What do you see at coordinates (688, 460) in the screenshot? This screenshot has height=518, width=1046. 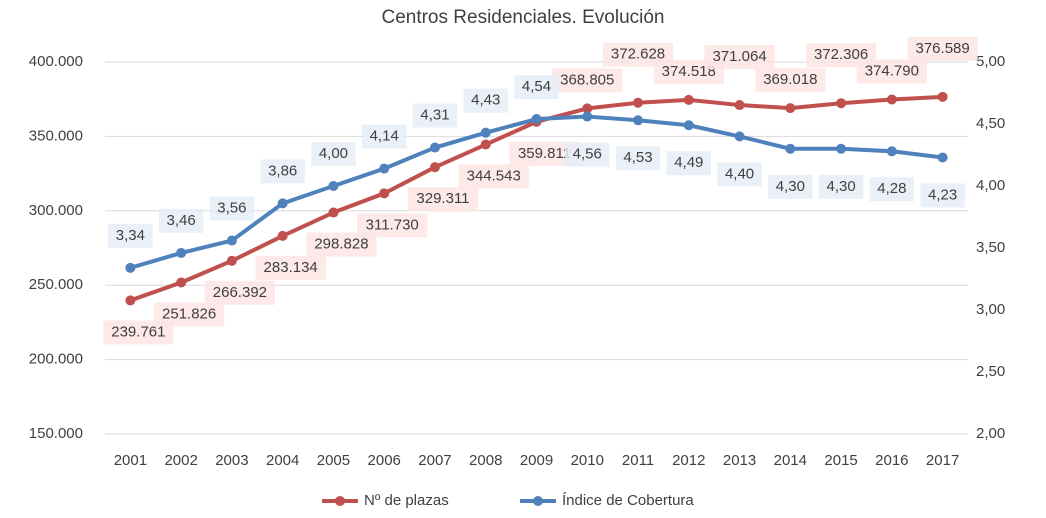 I see `x-tick-label: 2012` at bounding box center [688, 460].